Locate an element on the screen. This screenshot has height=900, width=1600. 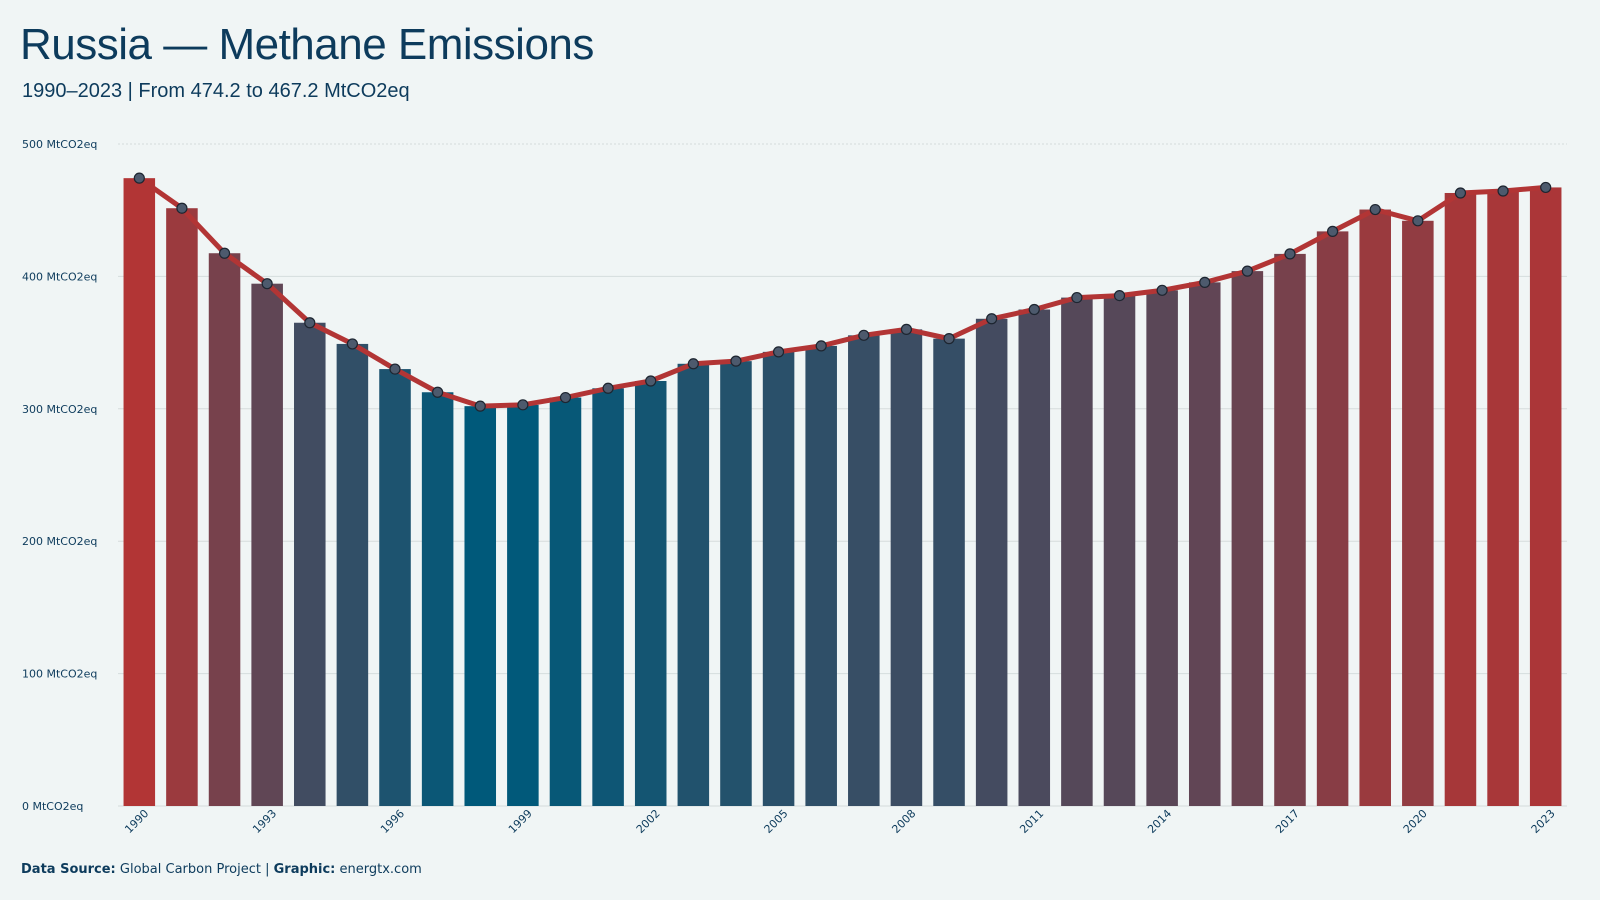
y-tick-label: 500 MtCO2eq is located at coordinates (59, 144).